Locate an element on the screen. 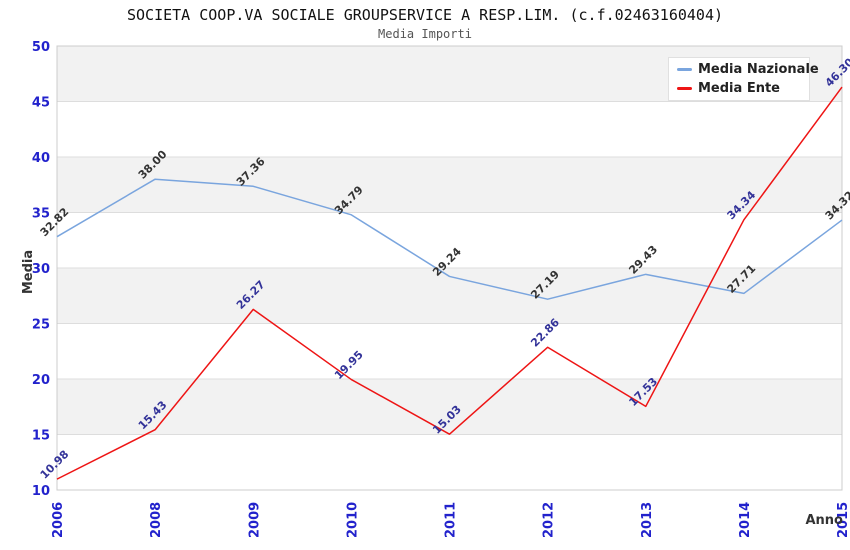 This screenshot has width=850, height=550. x-tick-label: 2013 is located at coordinates (647, 520).